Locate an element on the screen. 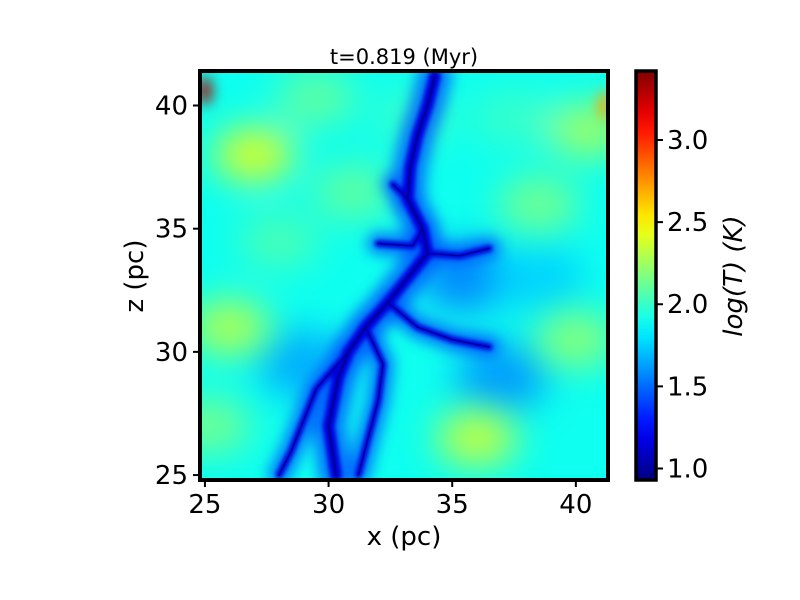 The image size is (800, 600). x-tick-label: 35 is located at coordinates (452, 505).